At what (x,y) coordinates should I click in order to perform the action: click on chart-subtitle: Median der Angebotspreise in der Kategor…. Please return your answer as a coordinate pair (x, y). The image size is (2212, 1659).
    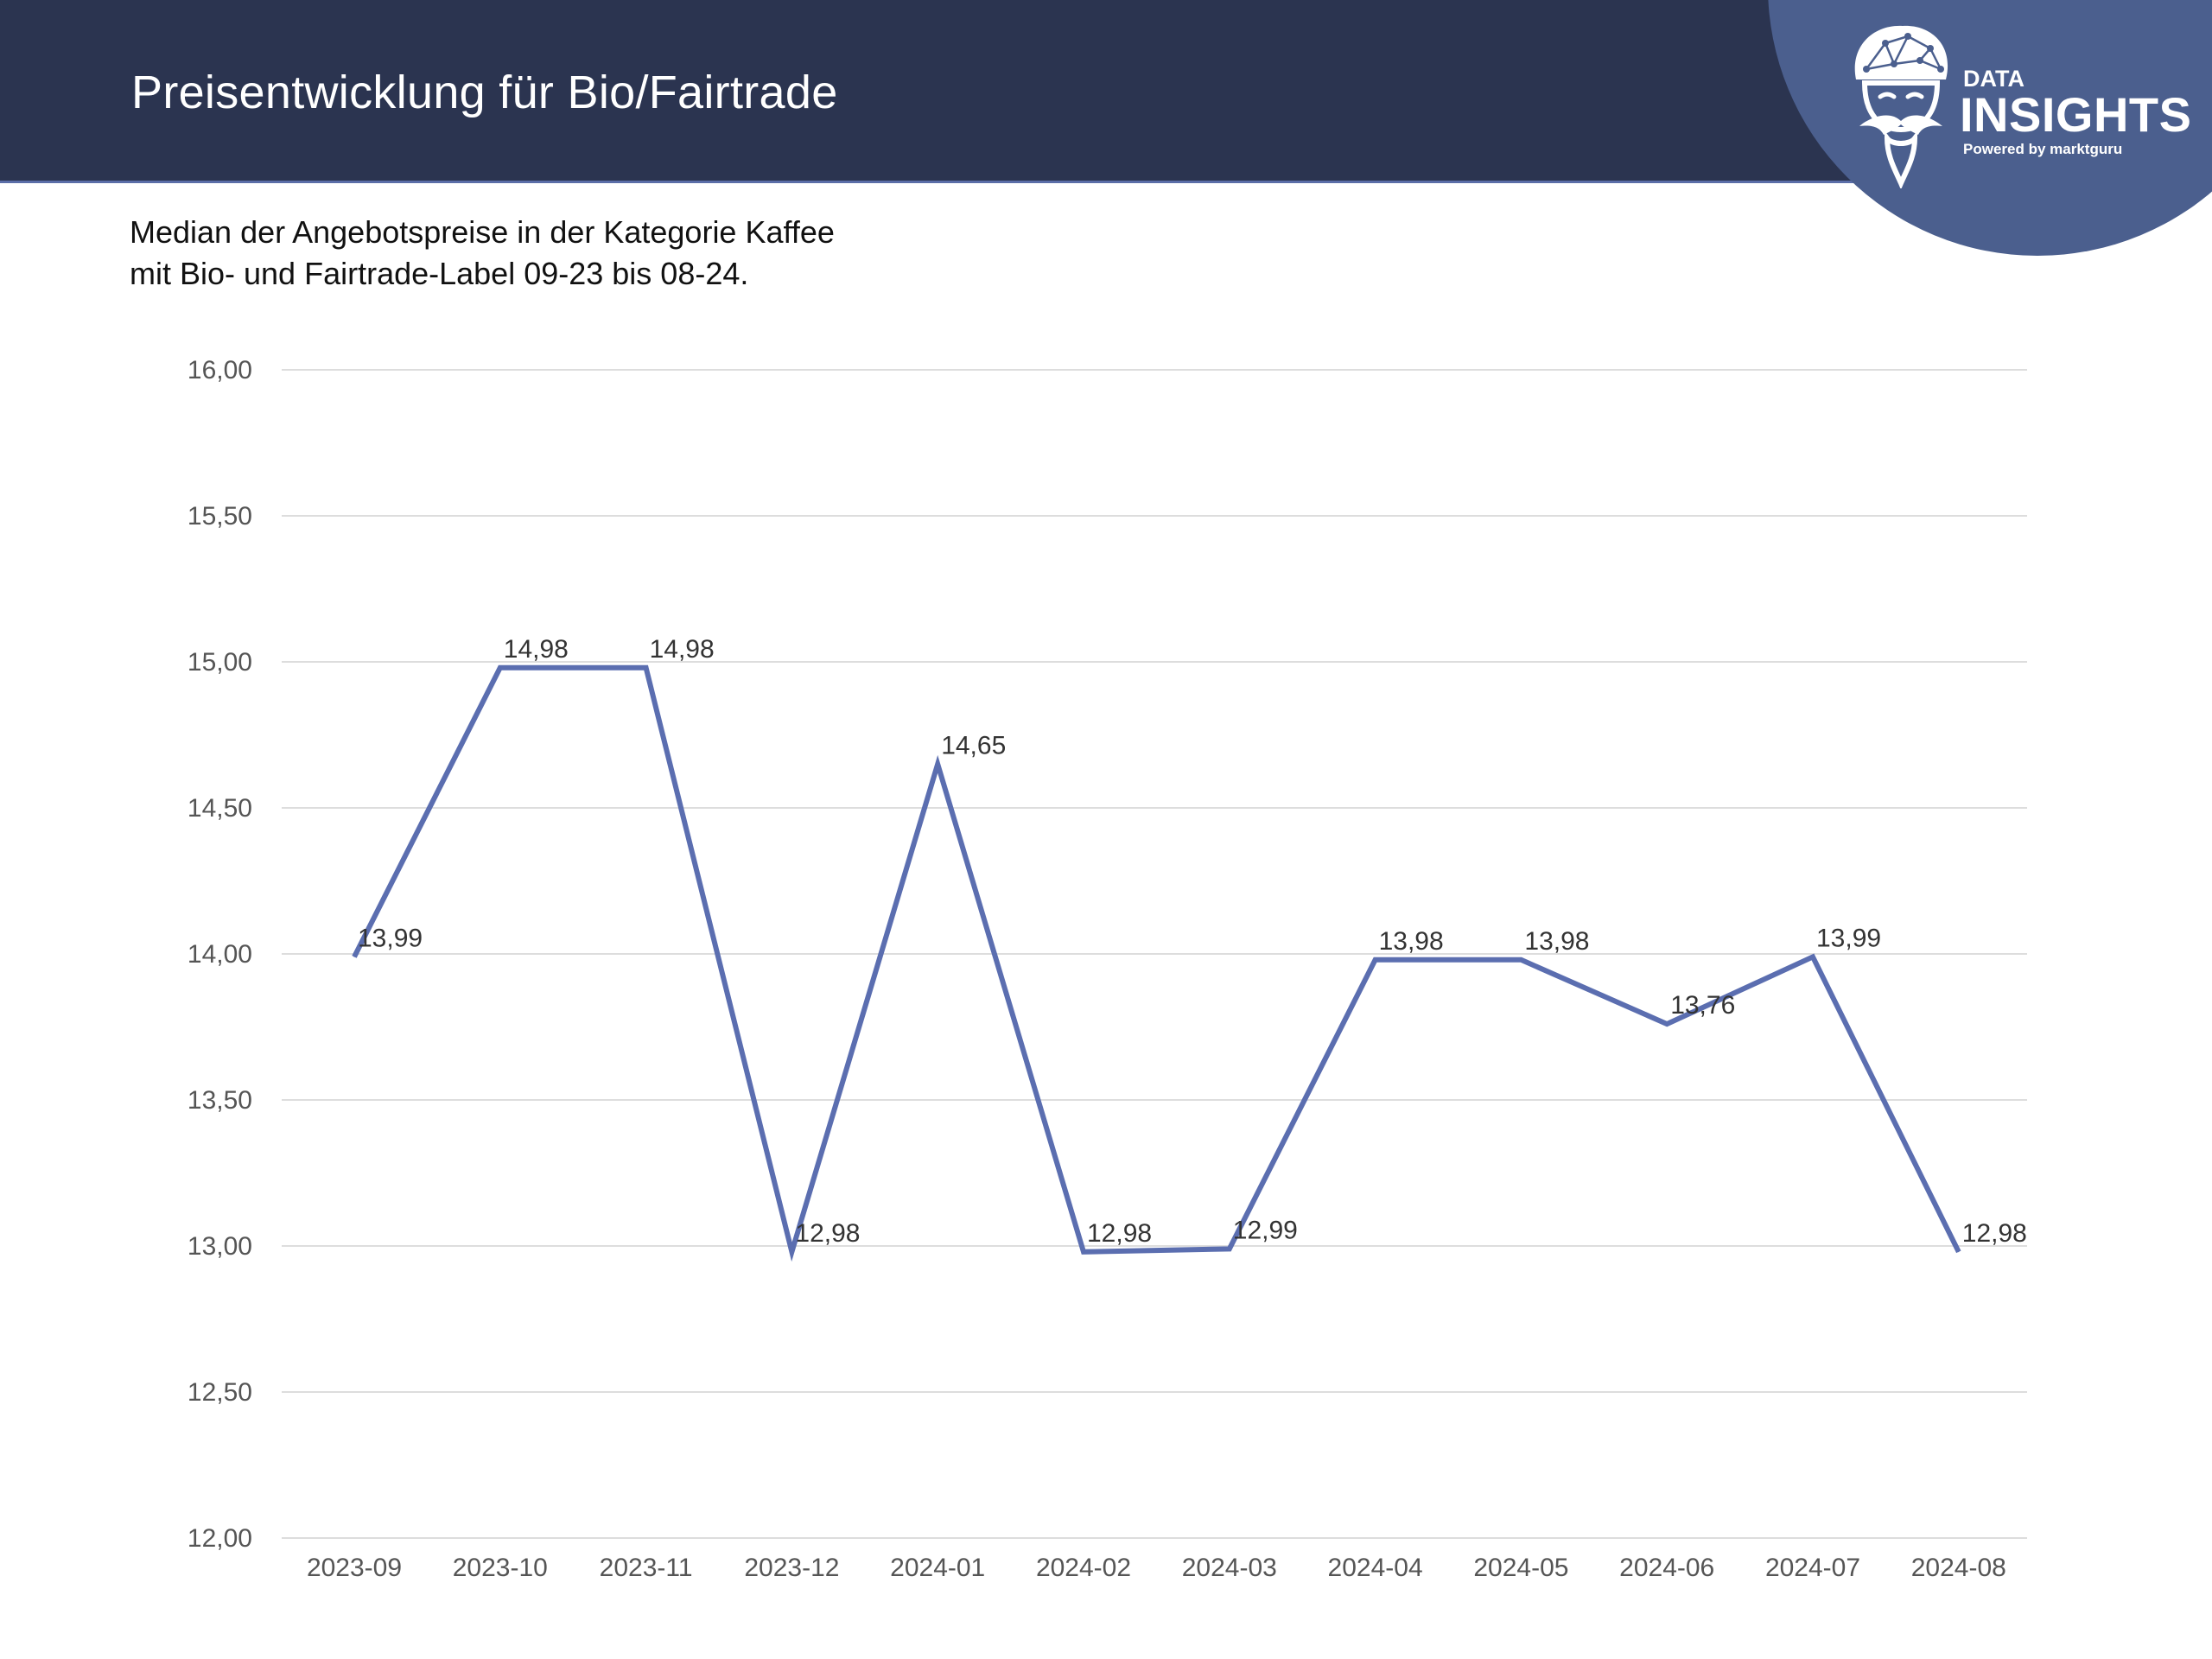
    Looking at the image, I should click on (482, 253).